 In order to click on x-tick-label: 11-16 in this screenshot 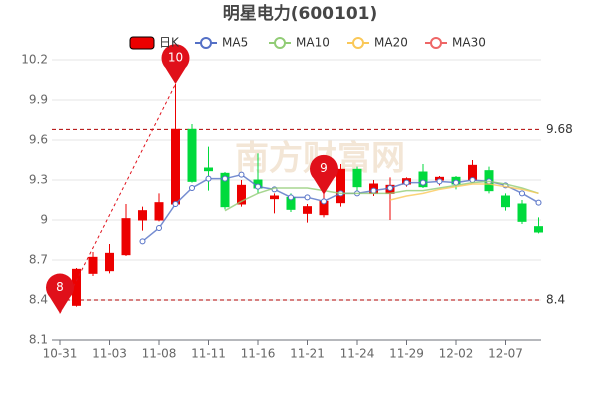, I will do `click(258, 354)`.